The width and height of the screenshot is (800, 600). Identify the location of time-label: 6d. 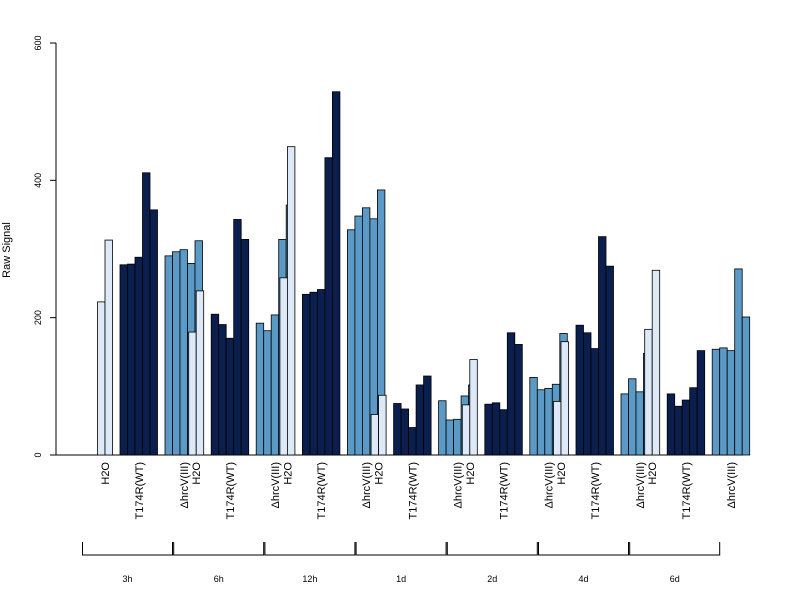
(675, 579).